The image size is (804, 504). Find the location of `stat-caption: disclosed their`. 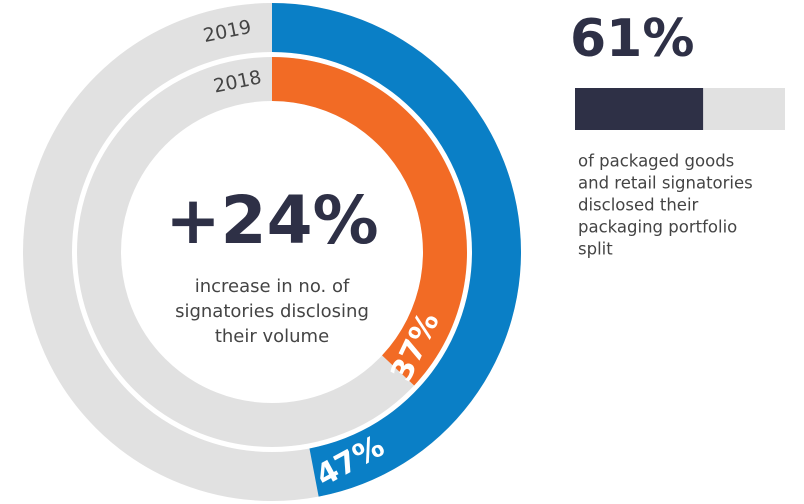

stat-caption: disclosed their is located at coordinates (638, 205).